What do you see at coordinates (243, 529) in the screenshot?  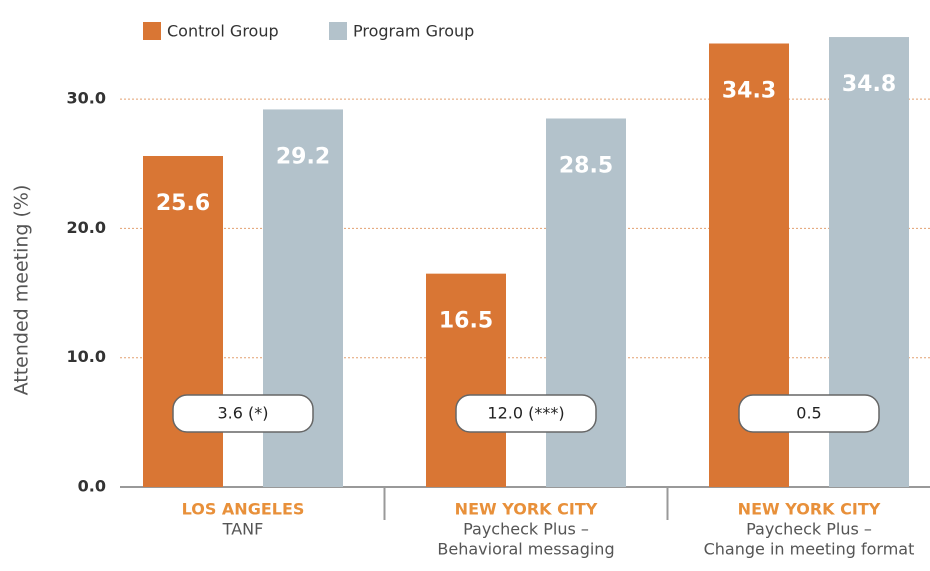 I see `category-detail: TANF` at bounding box center [243, 529].